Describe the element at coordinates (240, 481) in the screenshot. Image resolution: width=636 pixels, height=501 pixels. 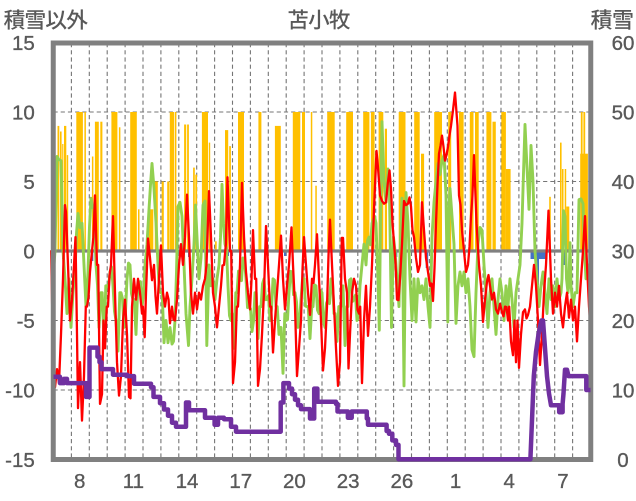
I see `svg-text: 17` at that location.